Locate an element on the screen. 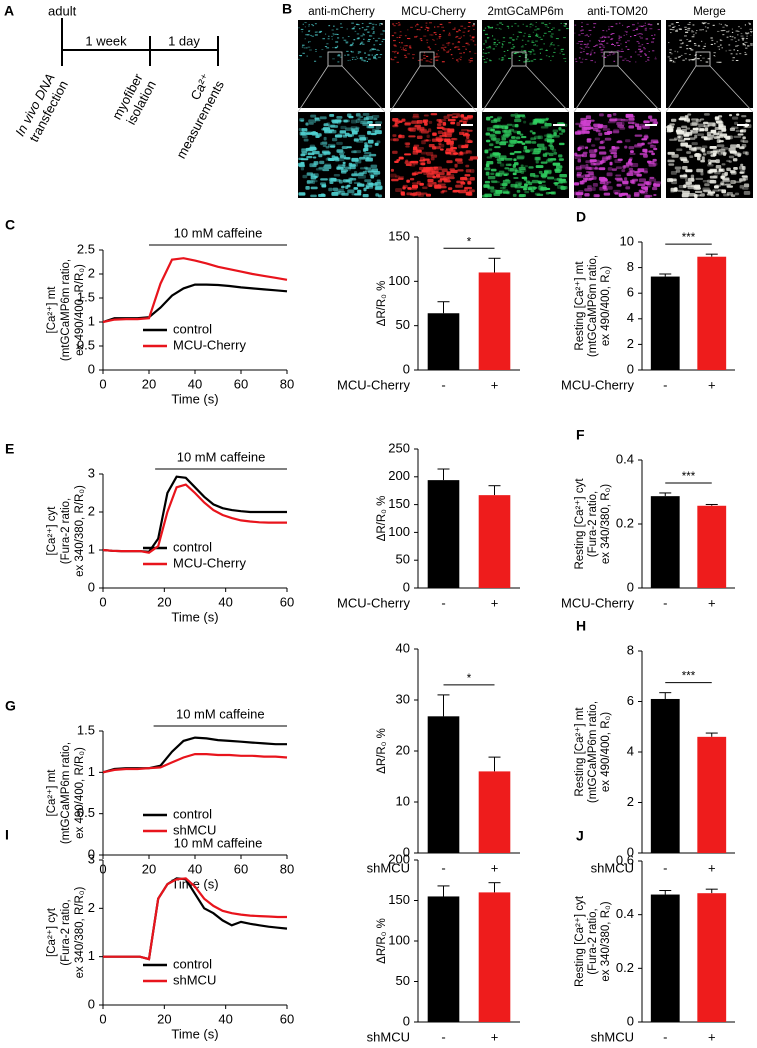 The width and height of the screenshot is (757, 1048). x-tick-label: 0 is located at coordinates (102, 601).